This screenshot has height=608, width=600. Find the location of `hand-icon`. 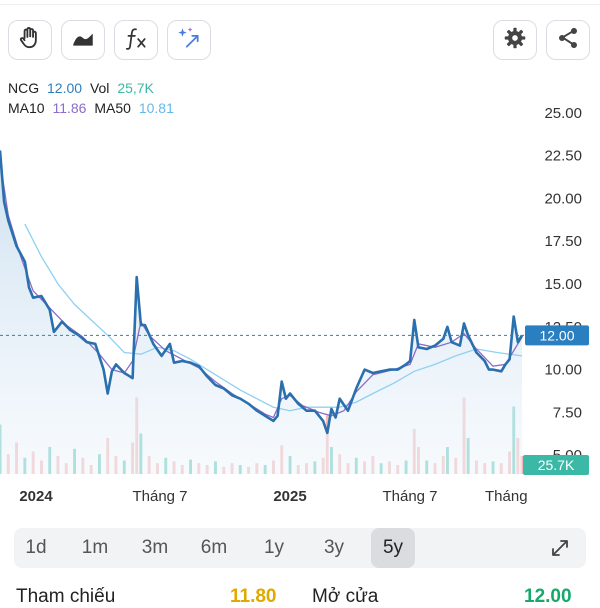

hand-icon is located at coordinates (30, 40).